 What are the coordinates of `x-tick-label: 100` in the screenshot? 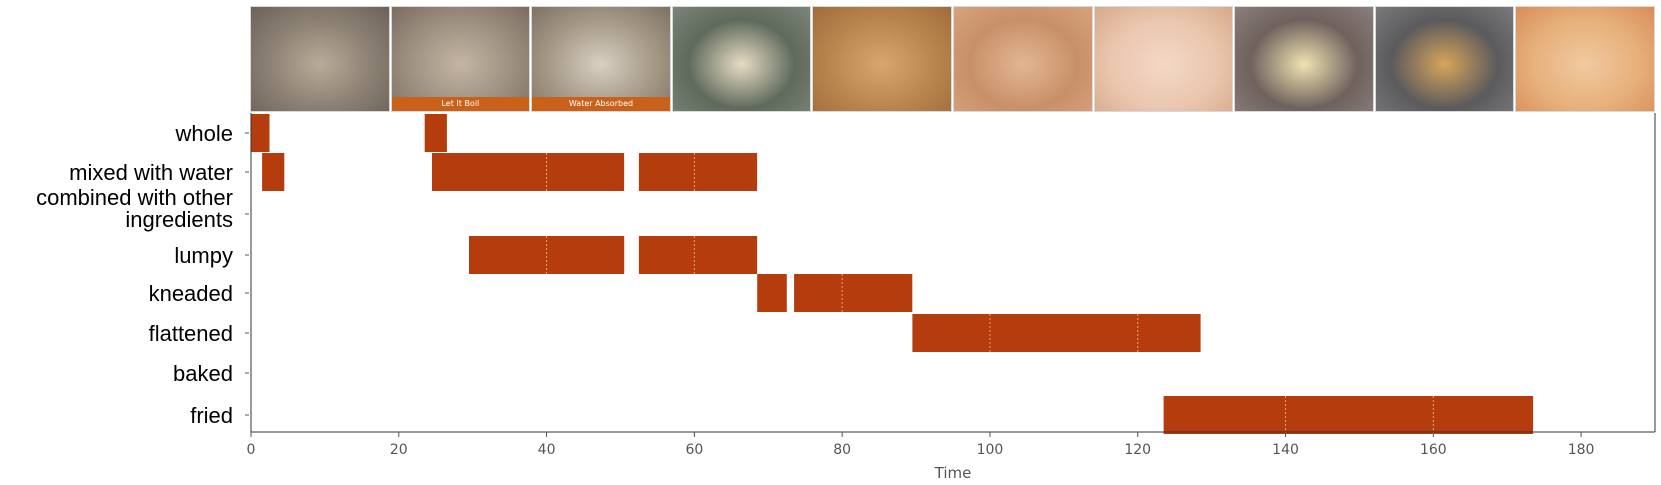 It's located at (990, 450).